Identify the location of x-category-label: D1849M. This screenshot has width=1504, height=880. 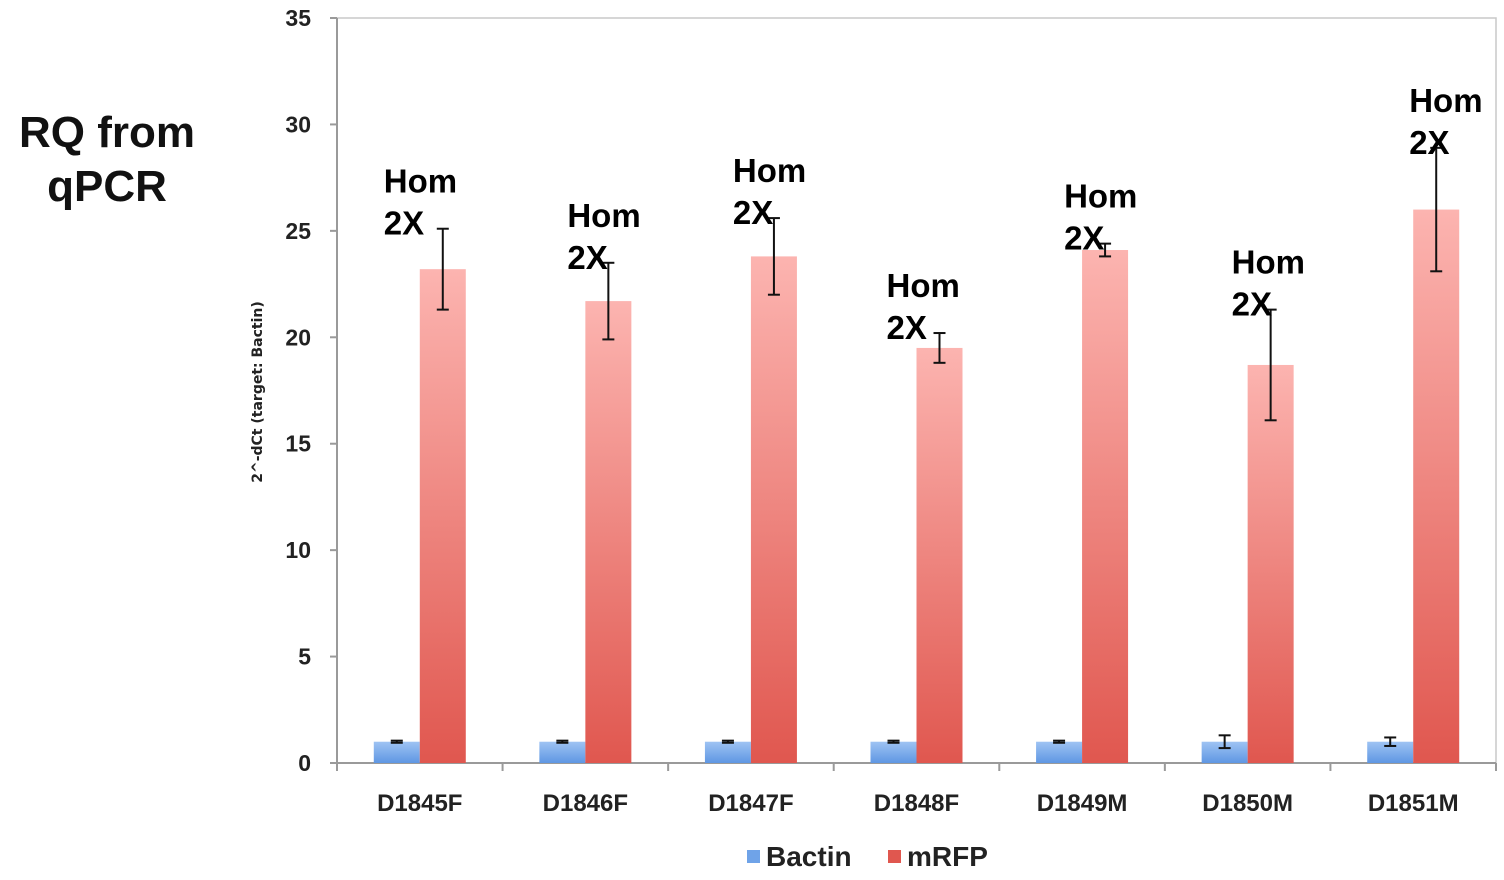
(1082, 803).